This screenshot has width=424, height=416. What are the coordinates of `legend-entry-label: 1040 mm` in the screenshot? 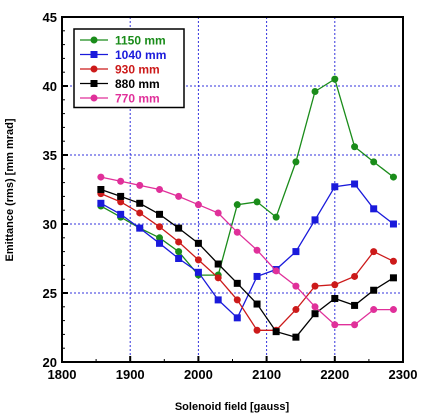 It's located at (140, 55).